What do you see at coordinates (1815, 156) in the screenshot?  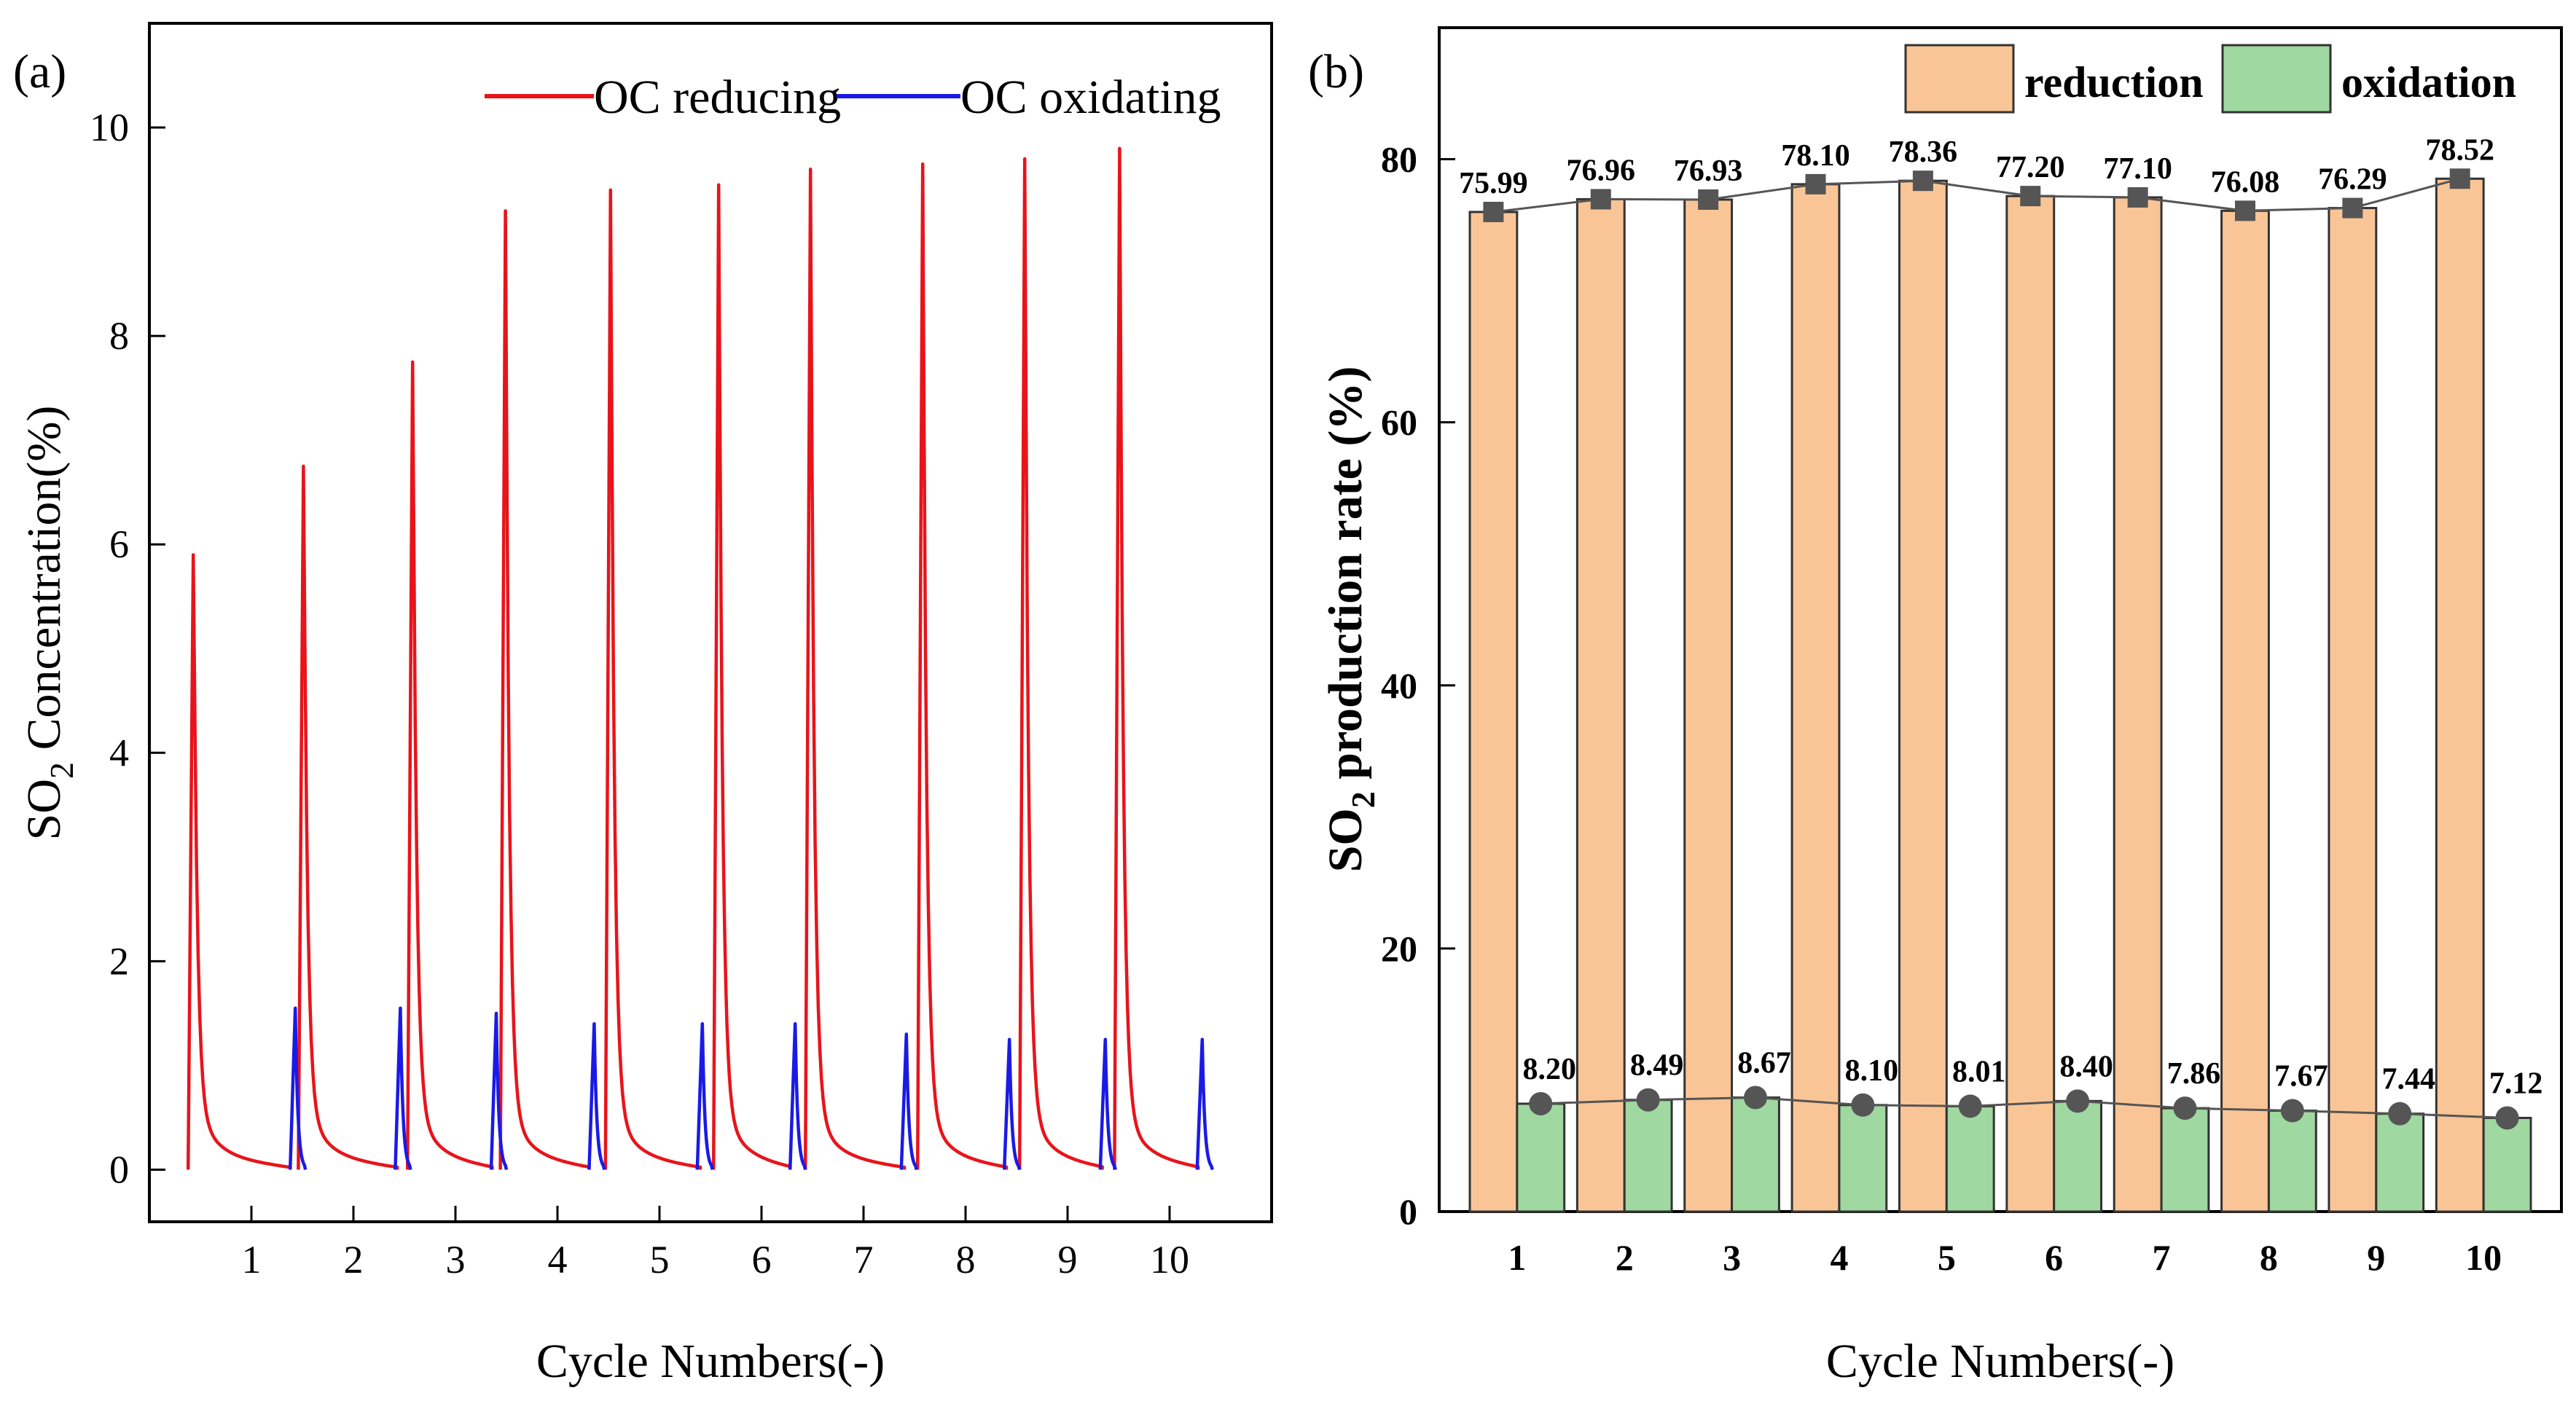 I see `reduction-value-label: 78.10` at bounding box center [1815, 156].